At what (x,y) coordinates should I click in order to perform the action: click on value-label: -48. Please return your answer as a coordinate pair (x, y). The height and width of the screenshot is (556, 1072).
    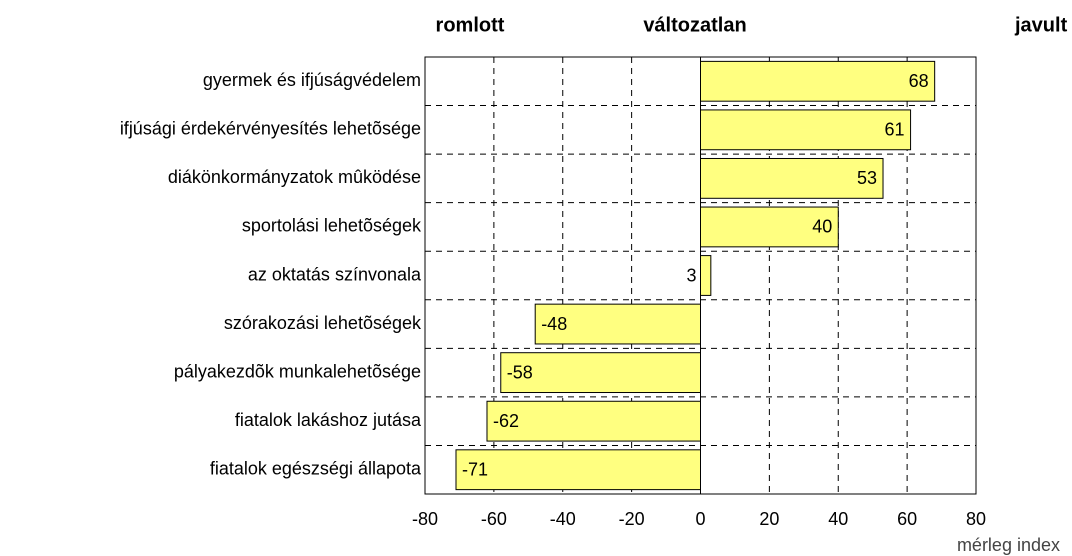
    Looking at the image, I should click on (554, 324).